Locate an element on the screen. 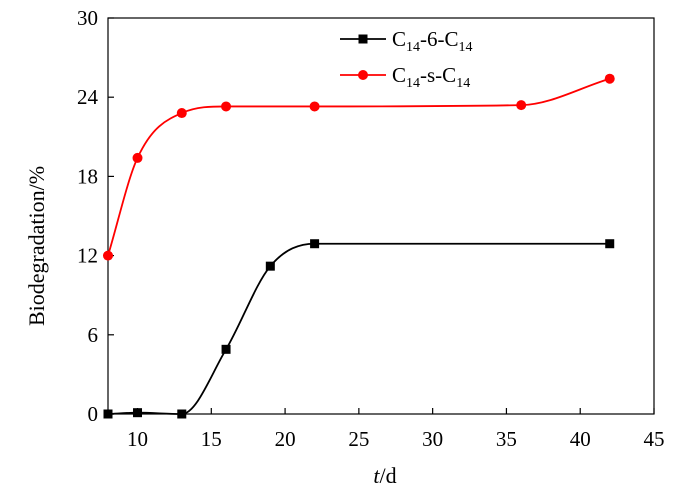 The image size is (700, 493). legend-label: C14-s-C14 is located at coordinates (431, 77).